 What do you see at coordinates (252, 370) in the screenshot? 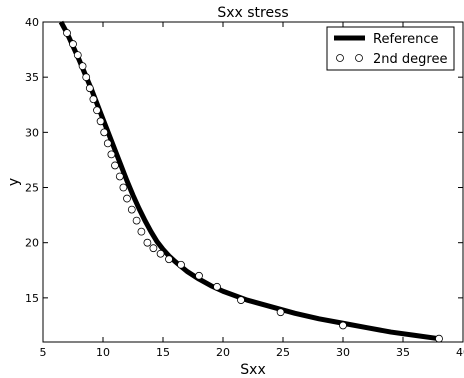
I see `x-axis-label: Sxx` at bounding box center [252, 370].